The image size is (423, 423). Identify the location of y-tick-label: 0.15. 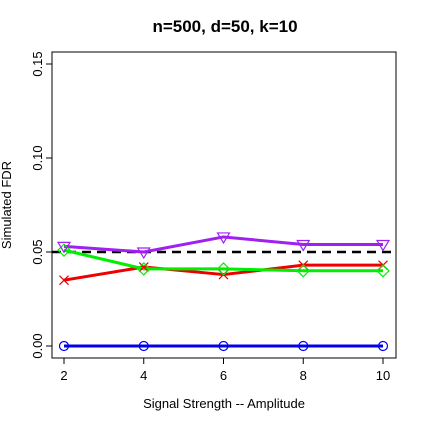
(37, 63).